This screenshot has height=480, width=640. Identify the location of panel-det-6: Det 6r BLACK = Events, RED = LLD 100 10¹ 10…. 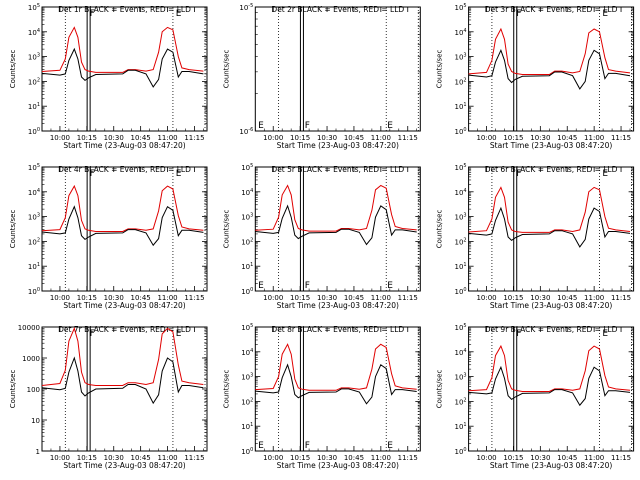
(535, 236).